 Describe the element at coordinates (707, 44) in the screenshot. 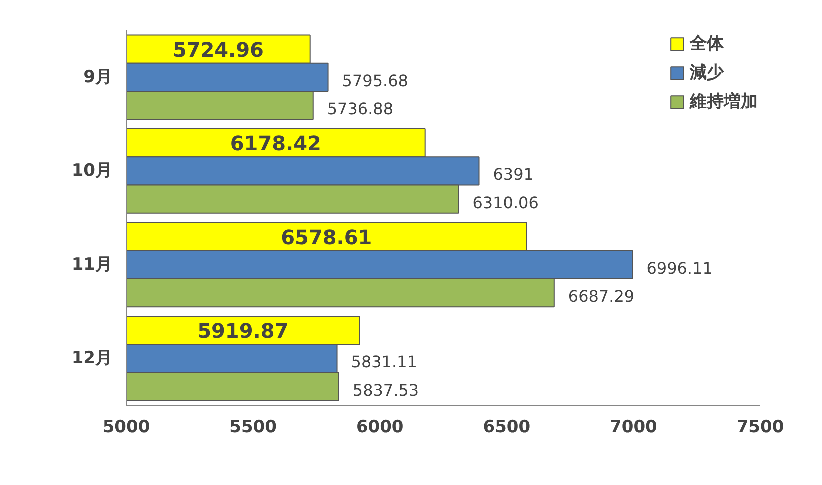

I see `legend-label: 全体` at that location.